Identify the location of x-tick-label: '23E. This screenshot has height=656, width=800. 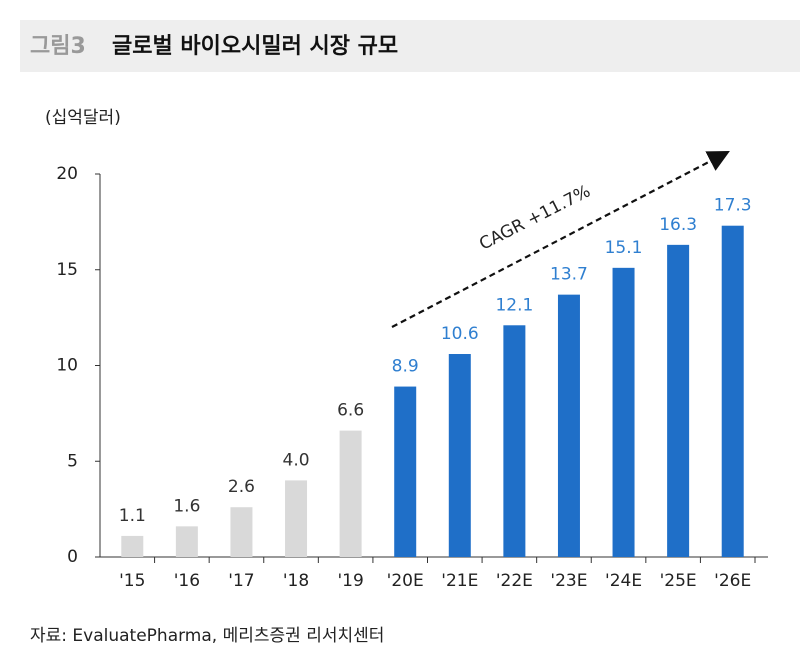
(568, 581).